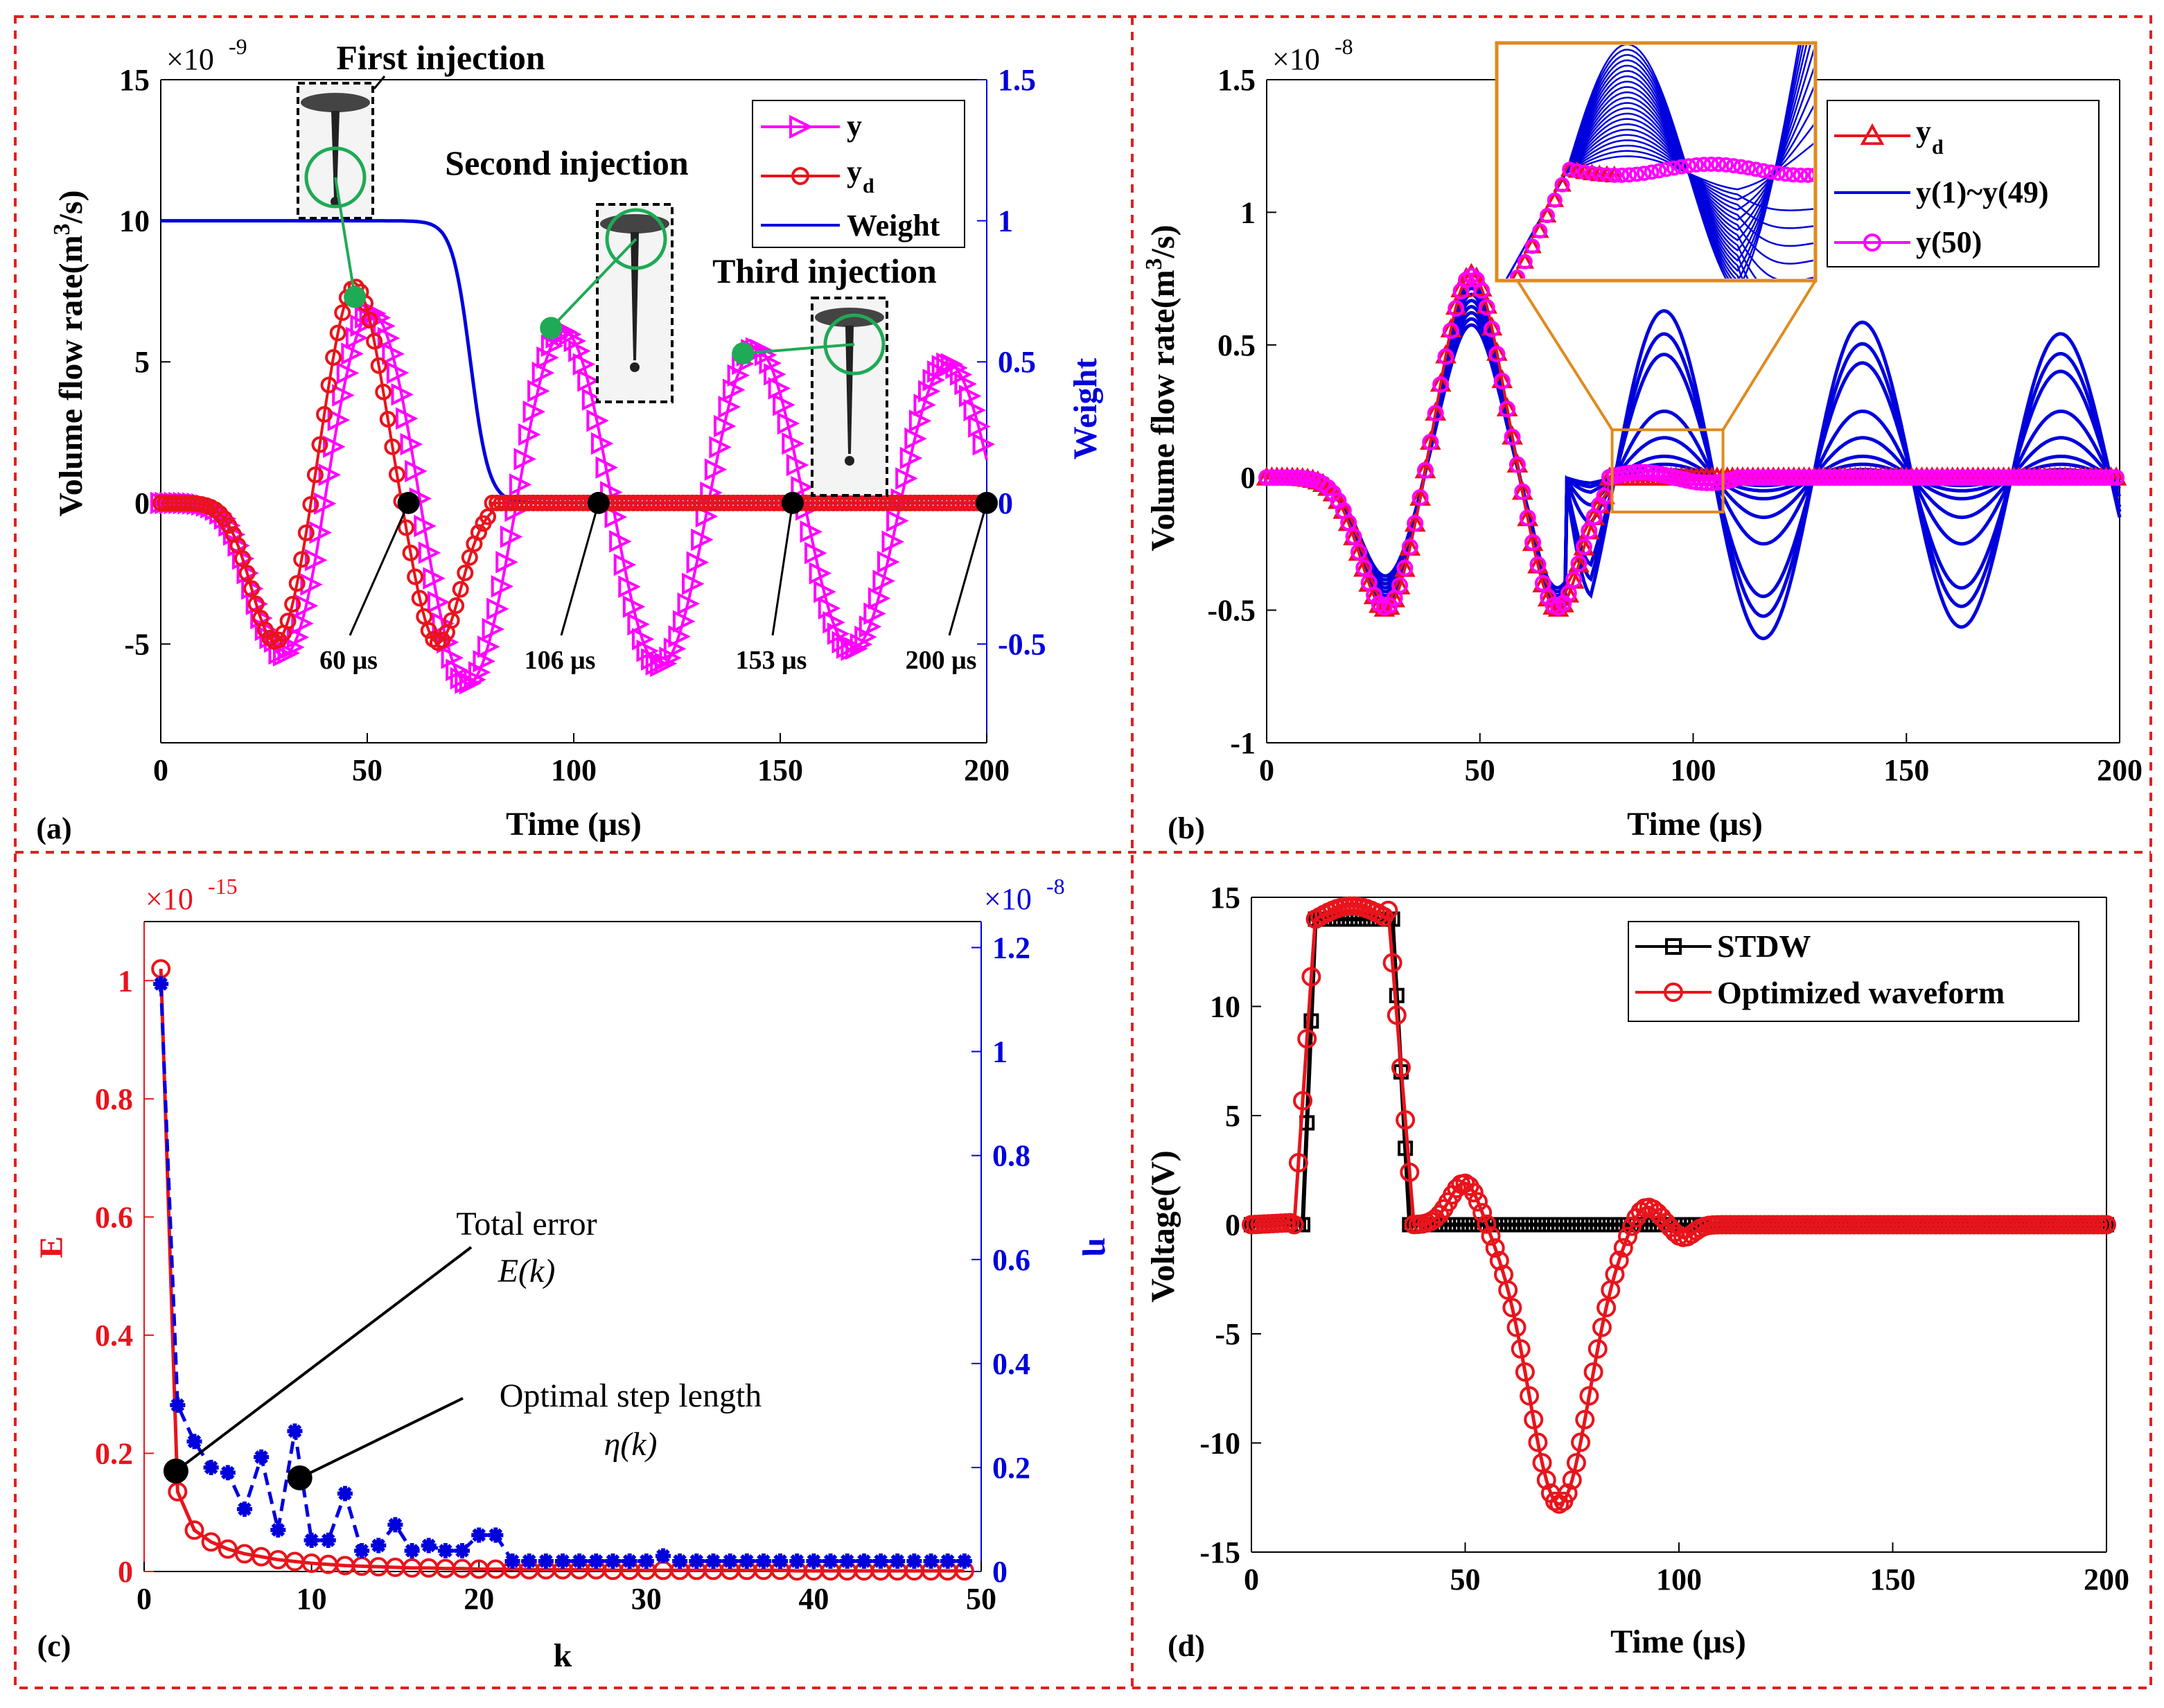 Image resolution: width=2164 pixels, height=1708 pixels. Describe the element at coordinates (1243, 743) in the screenshot. I see `panel-b-ytick-label: -1` at that location.